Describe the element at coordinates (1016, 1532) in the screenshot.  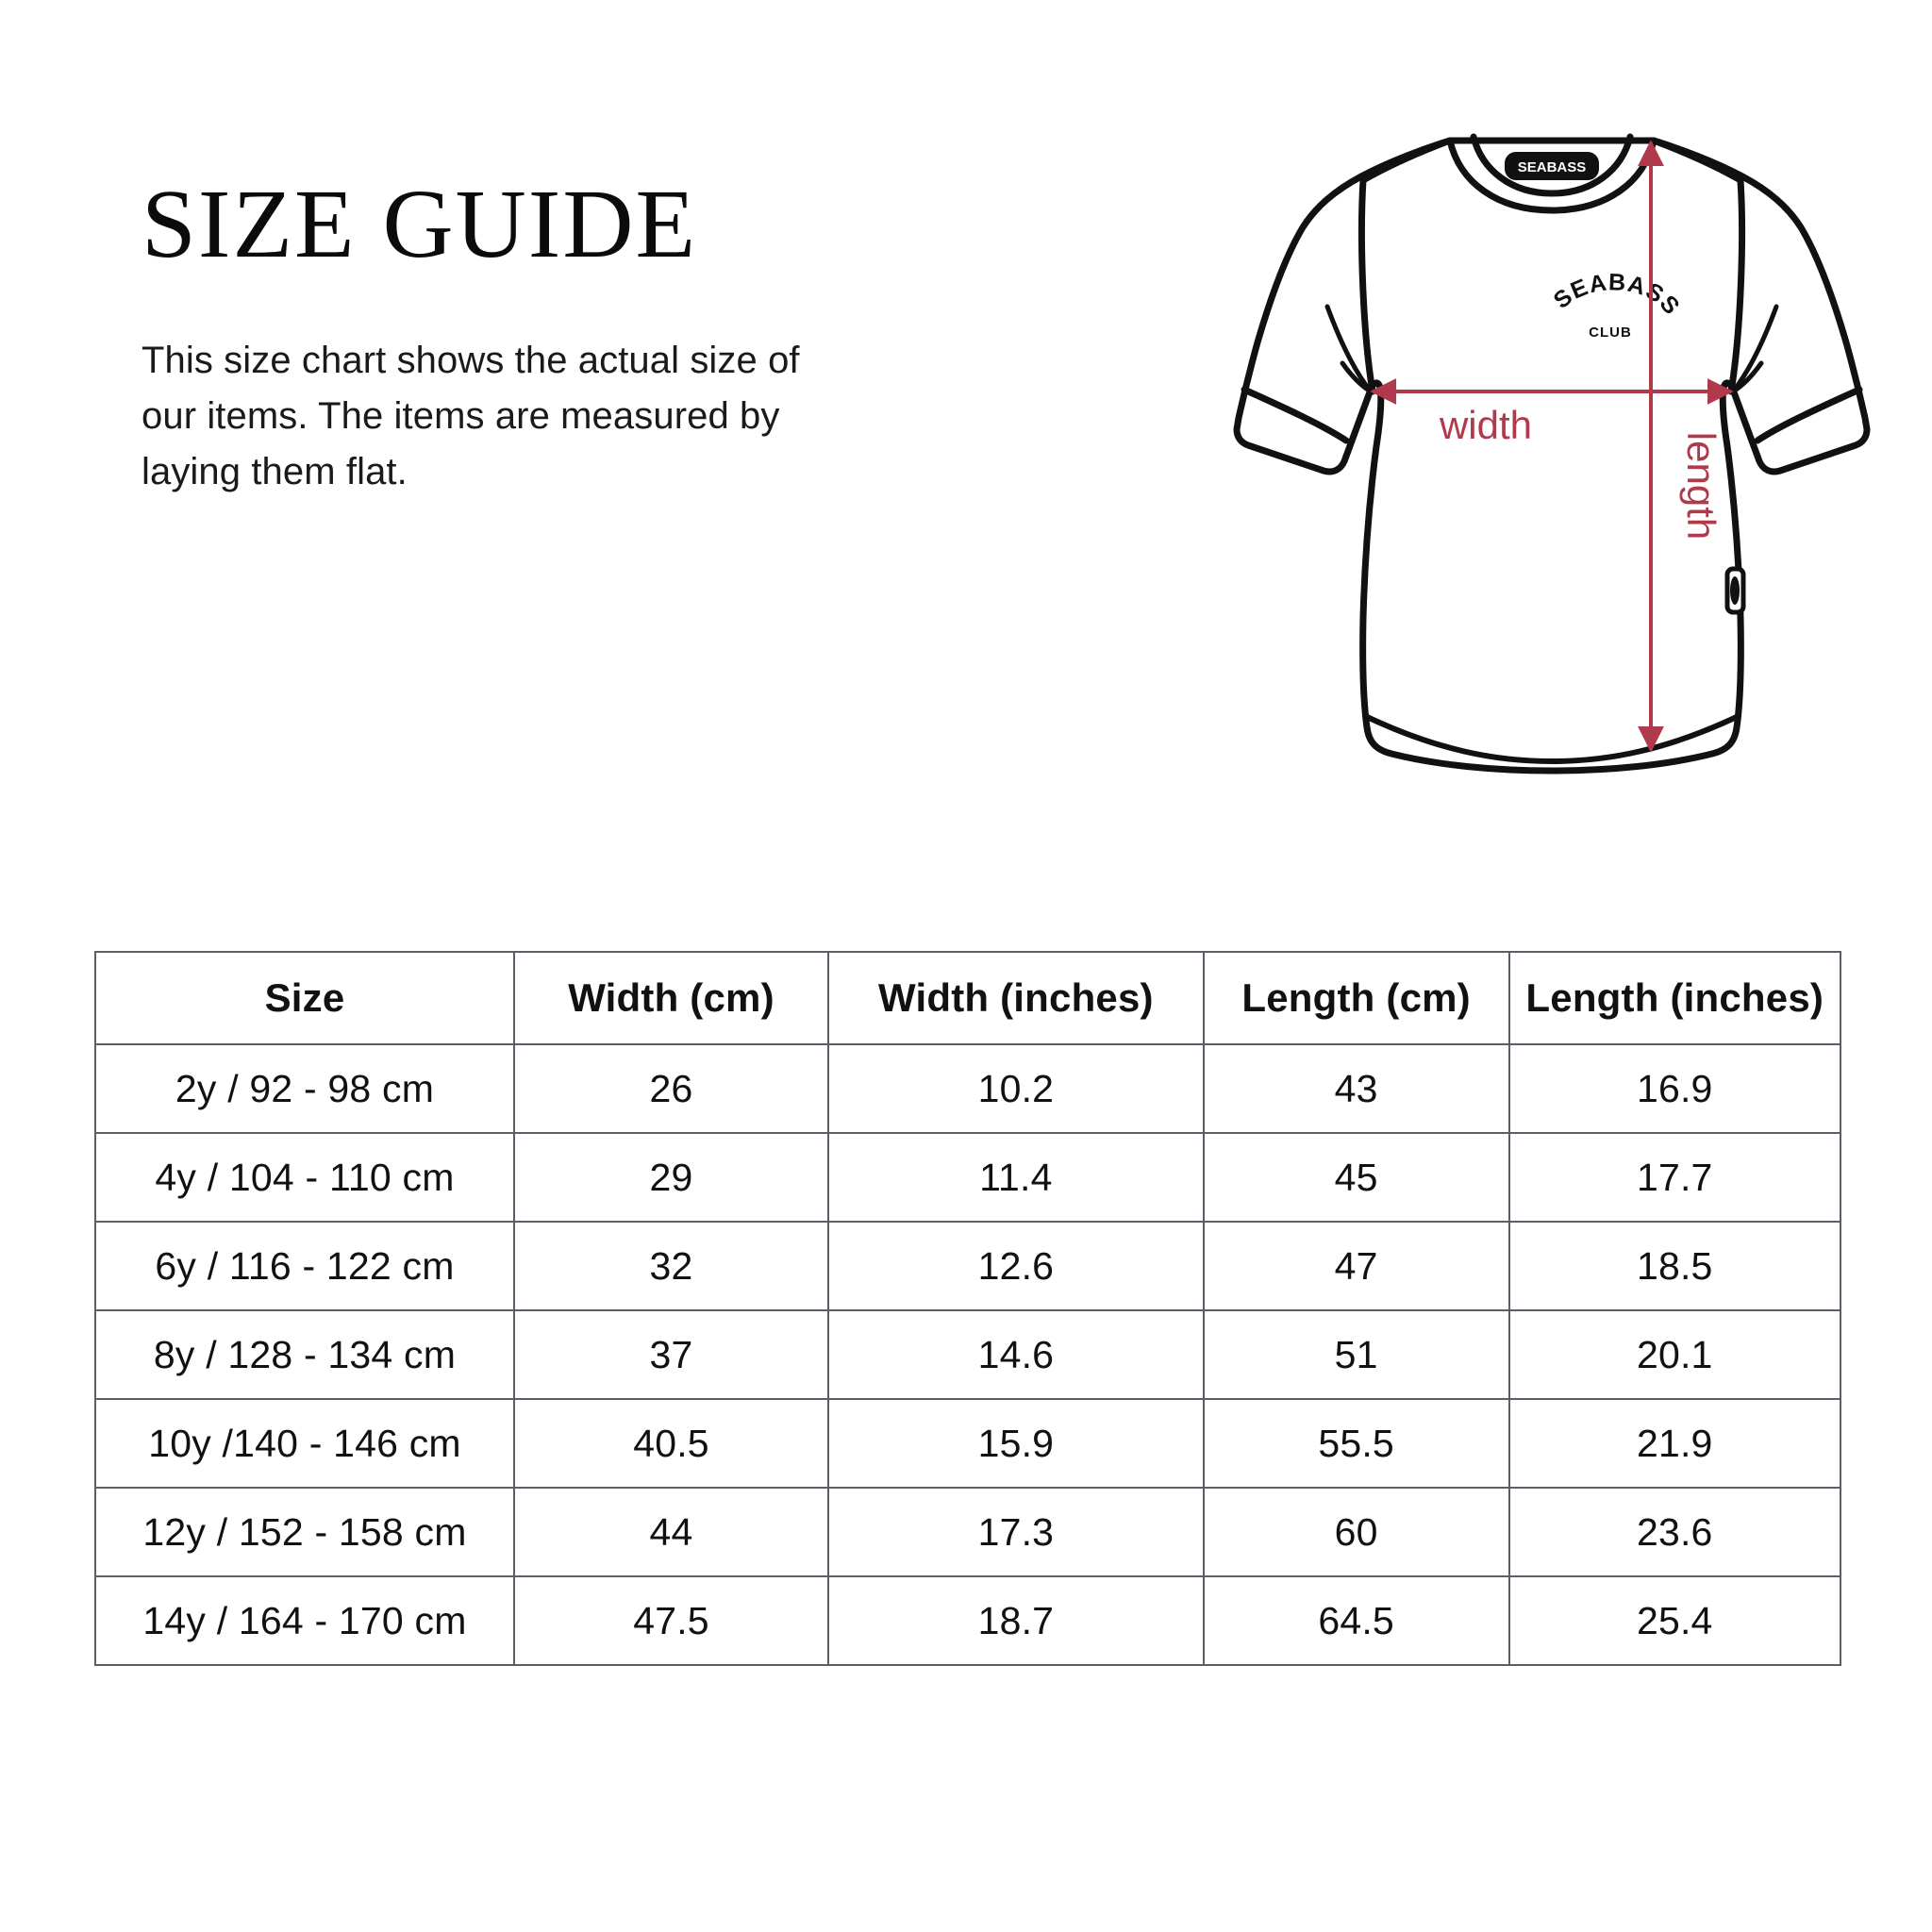
I see `cell-width-inches: 17.3` at that location.